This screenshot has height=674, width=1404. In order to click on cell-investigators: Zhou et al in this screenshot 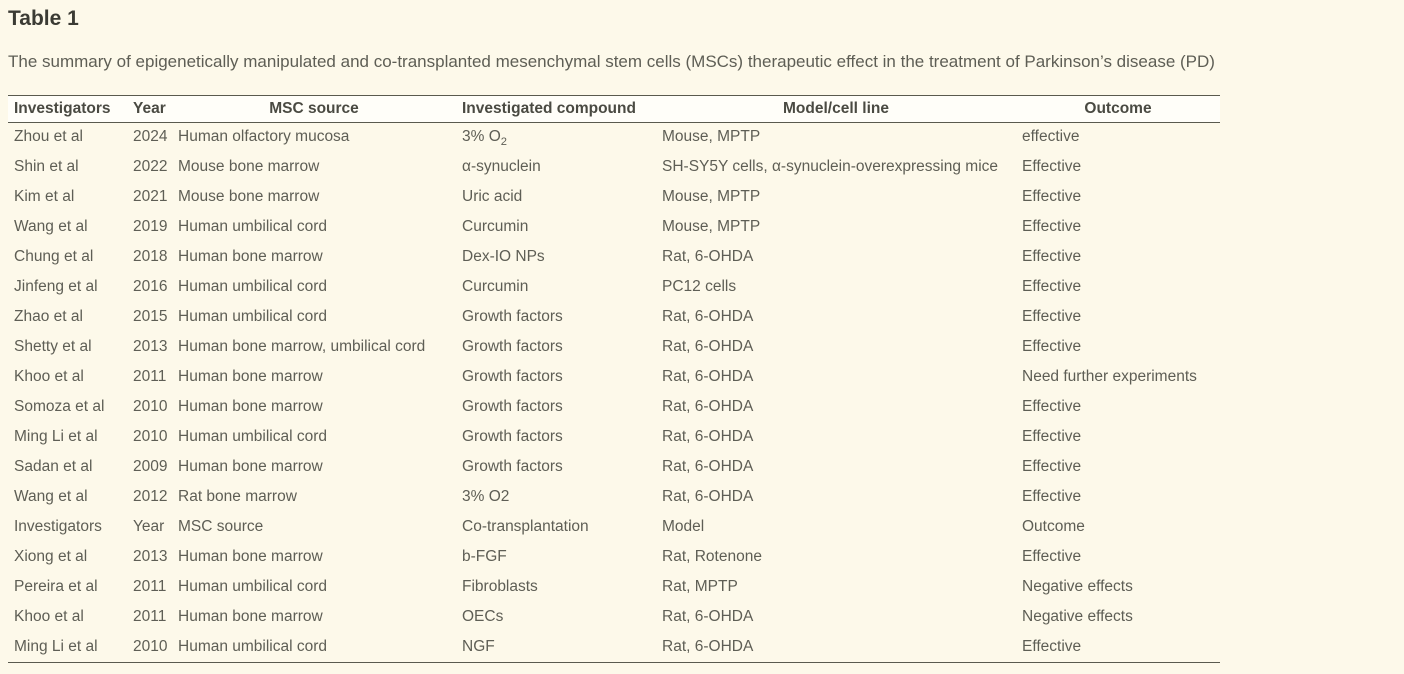, I will do `click(48, 137)`.